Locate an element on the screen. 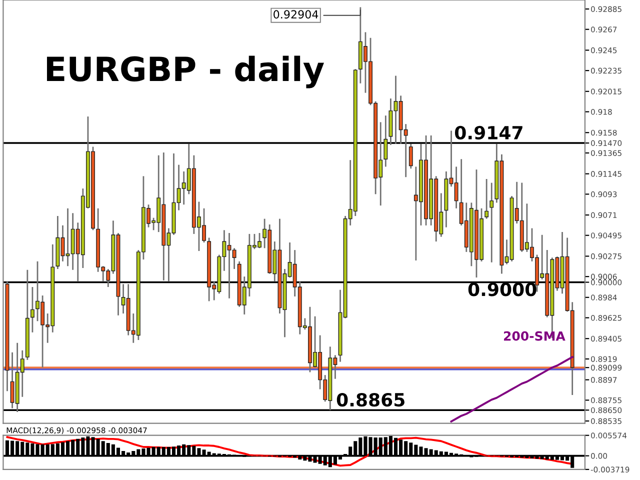 The height and width of the screenshot is (480, 640). ref-line-label: 0.8865 is located at coordinates (370, 399).